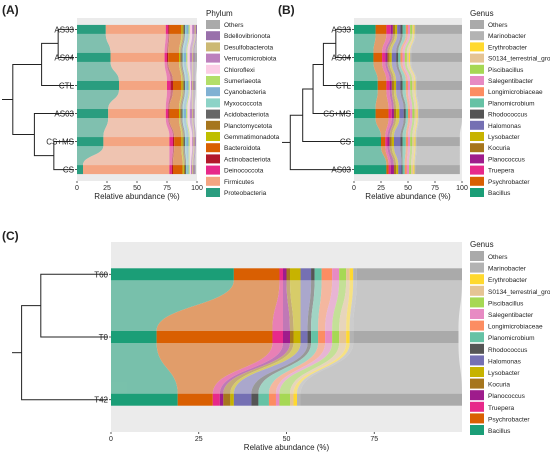 The width and height of the screenshot is (550, 458). What do you see at coordinates (180, 114) in the screenshot?
I see `bar-segment-as03-gemmatimonadota` at bounding box center [180, 114].